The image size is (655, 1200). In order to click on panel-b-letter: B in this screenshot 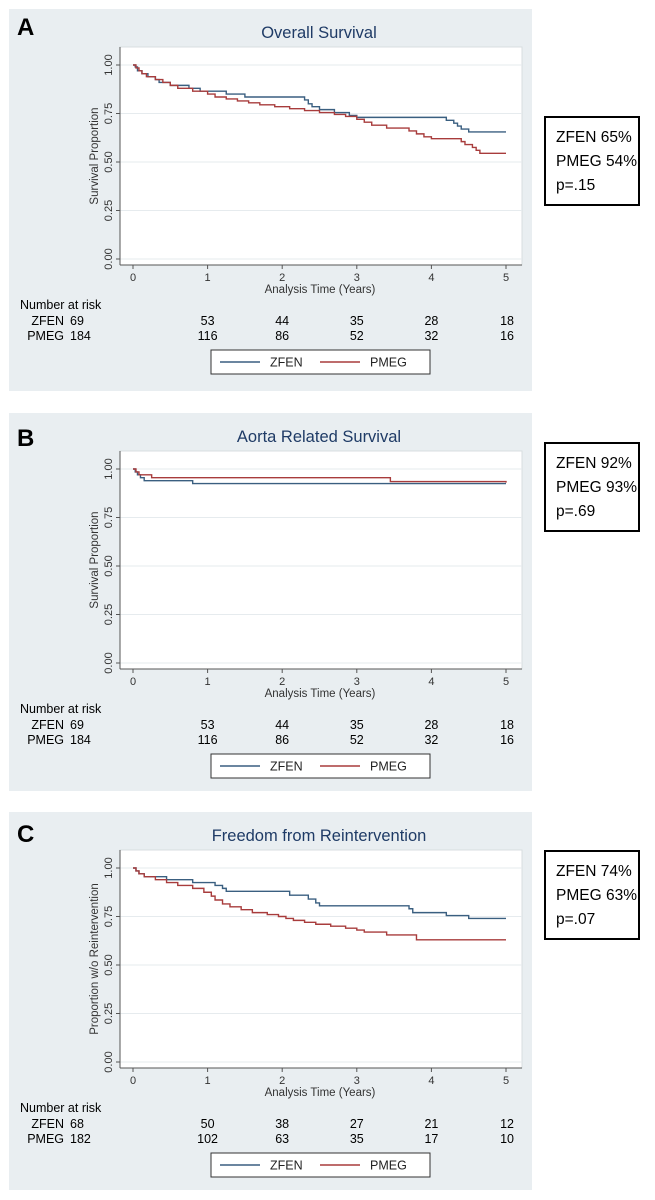, I will do `click(26, 438)`.